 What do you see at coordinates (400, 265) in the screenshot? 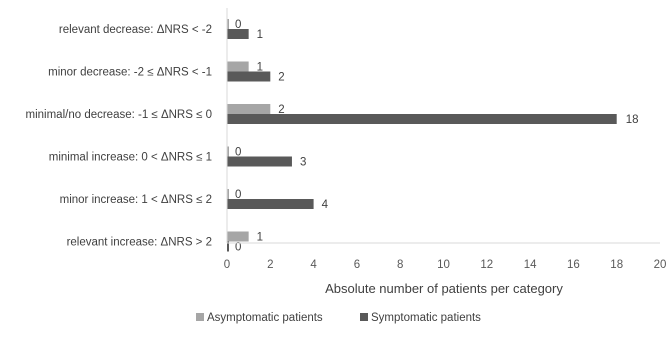
I see `x-tick-label: 8` at bounding box center [400, 265].